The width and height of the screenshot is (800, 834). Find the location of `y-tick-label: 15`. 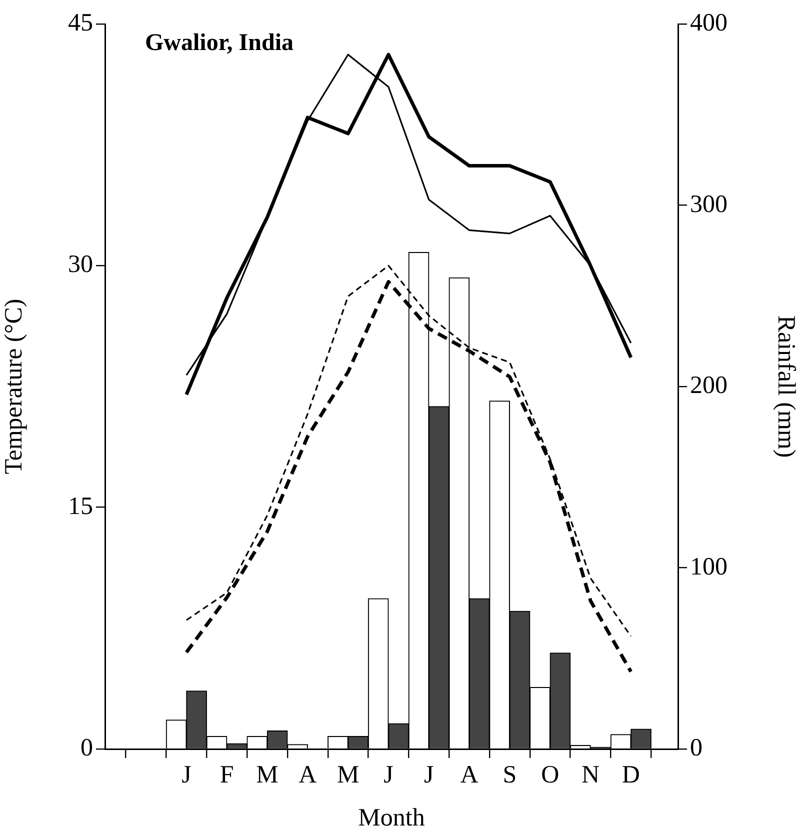

y-tick-label: 15 is located at coordinates (80, 506).